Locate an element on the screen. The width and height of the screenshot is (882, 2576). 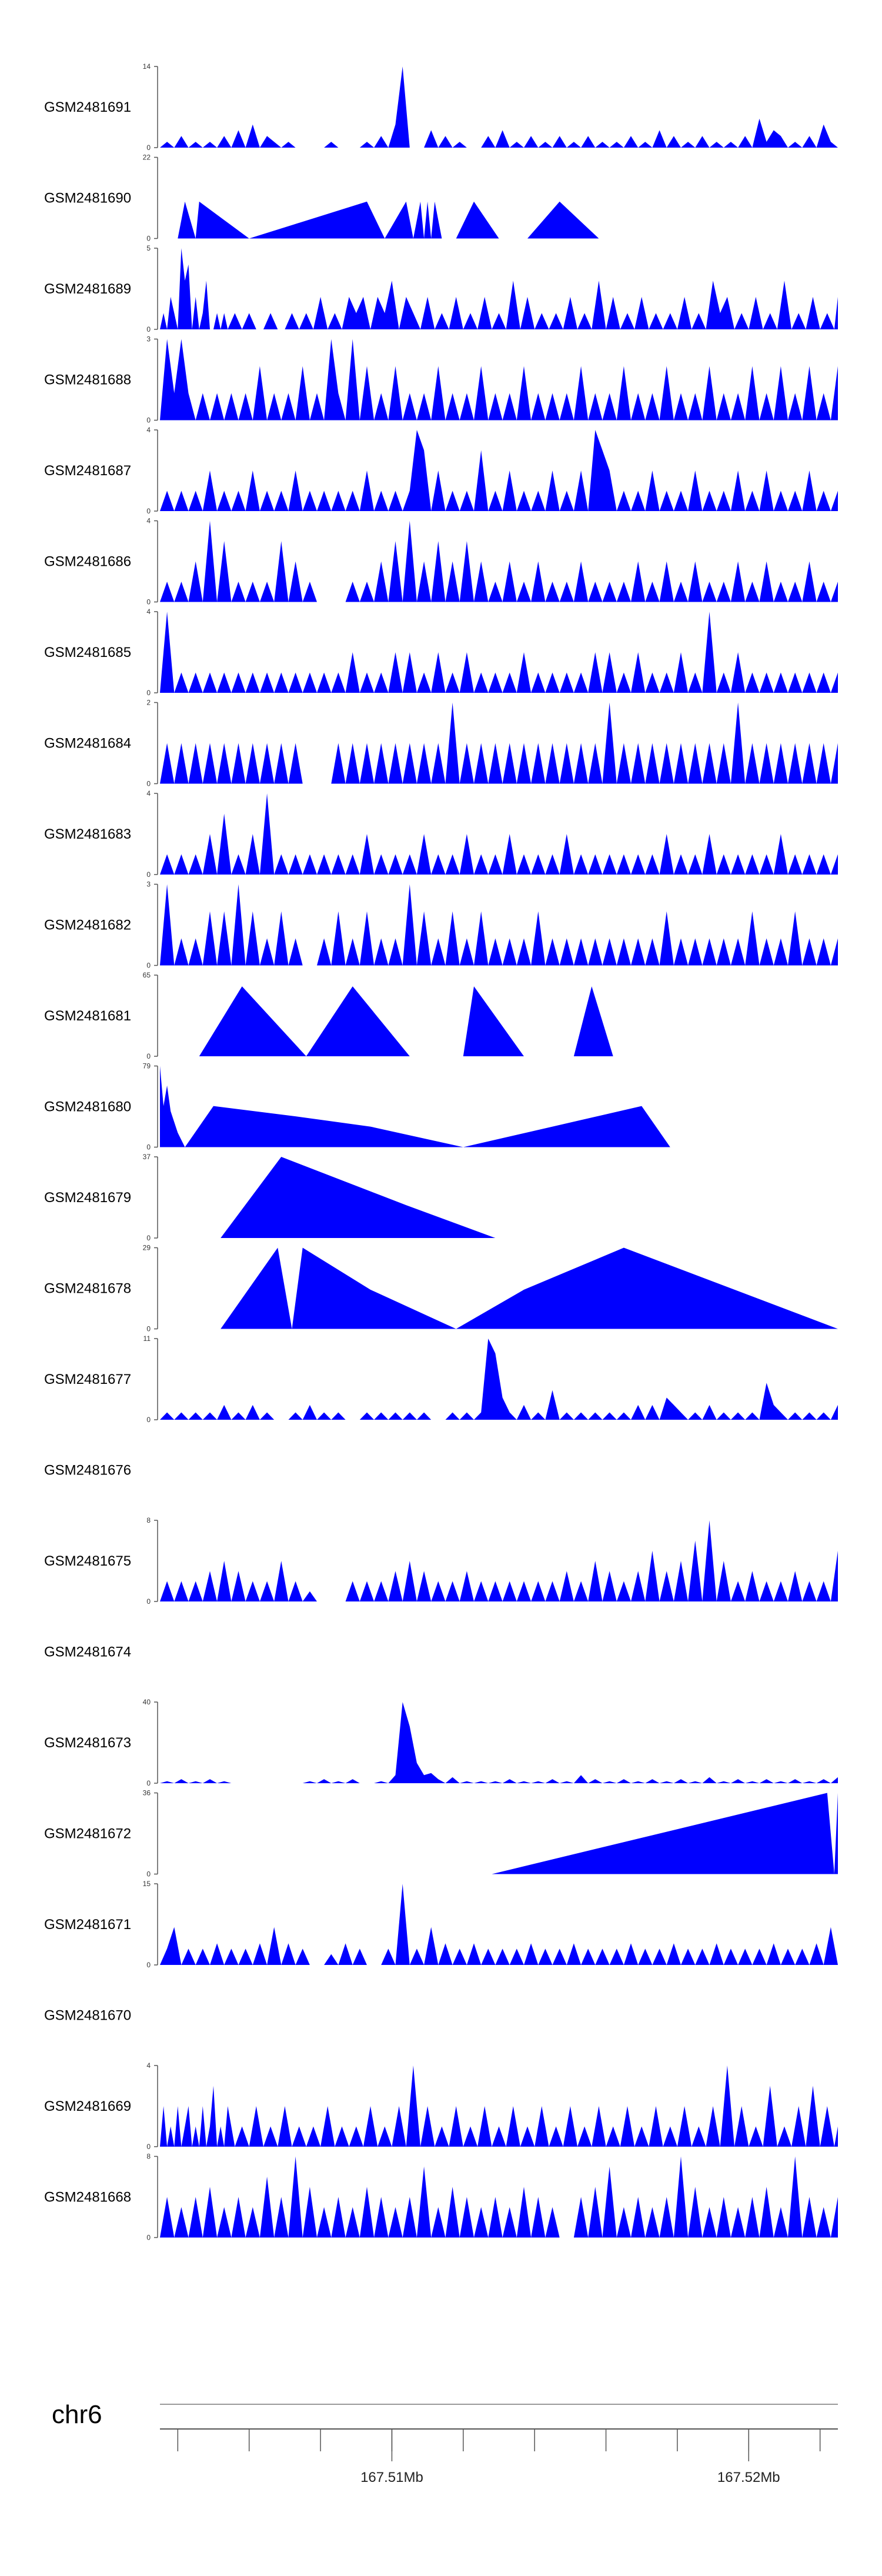
track-label: GSM2481687 is located at coordinates (87, 471).